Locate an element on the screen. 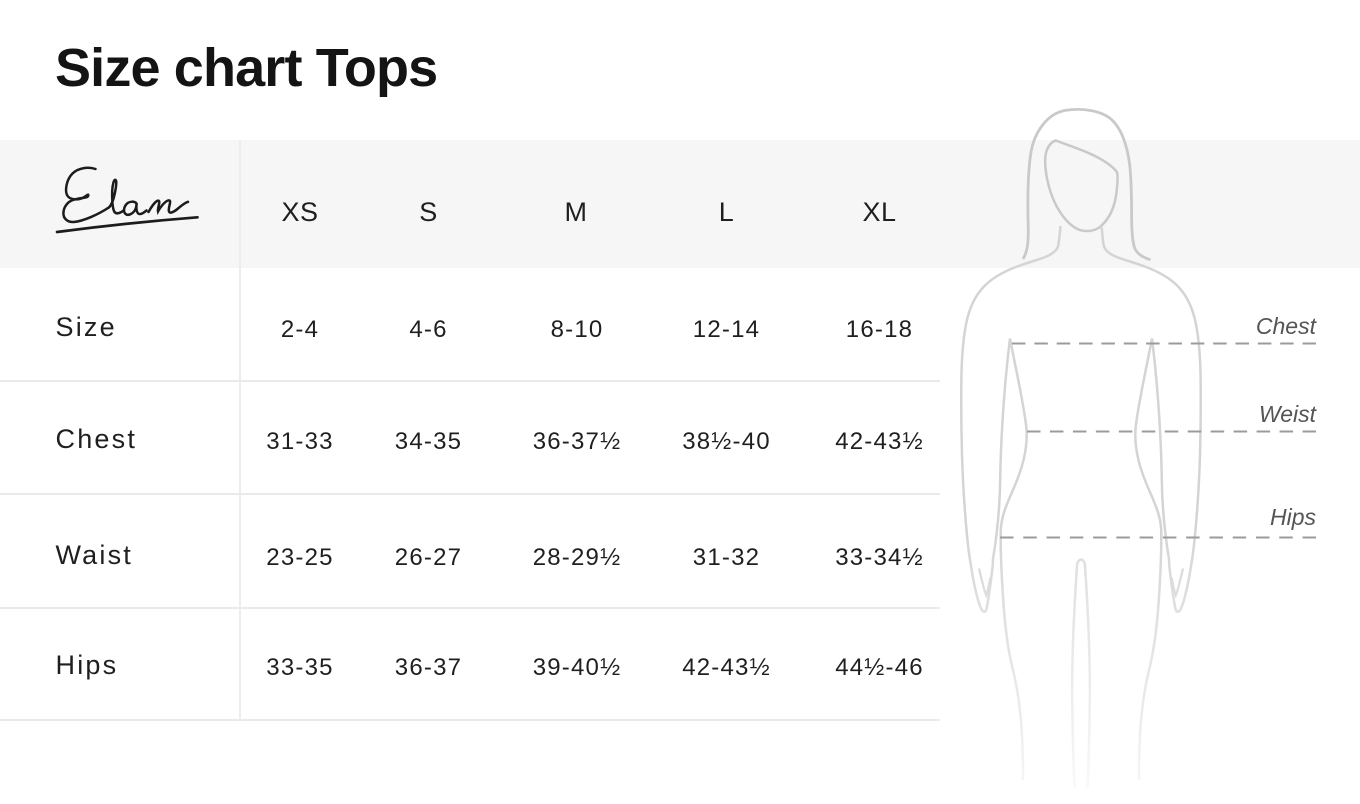 The width and height of the screenshot is (1360, 804). svg-text: Weist is located at coordinates (1288, 414).